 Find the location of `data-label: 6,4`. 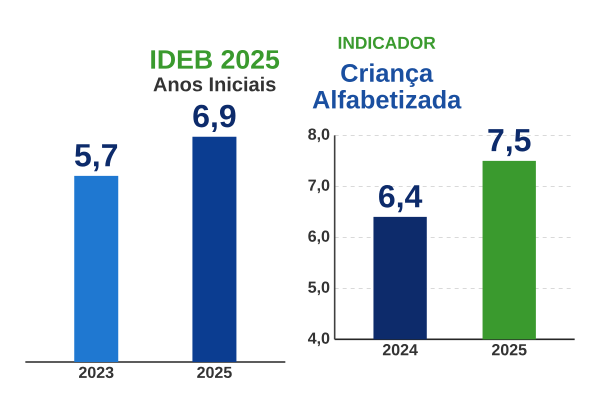

data-label: 6,4 is located at coordinates (400, 198).